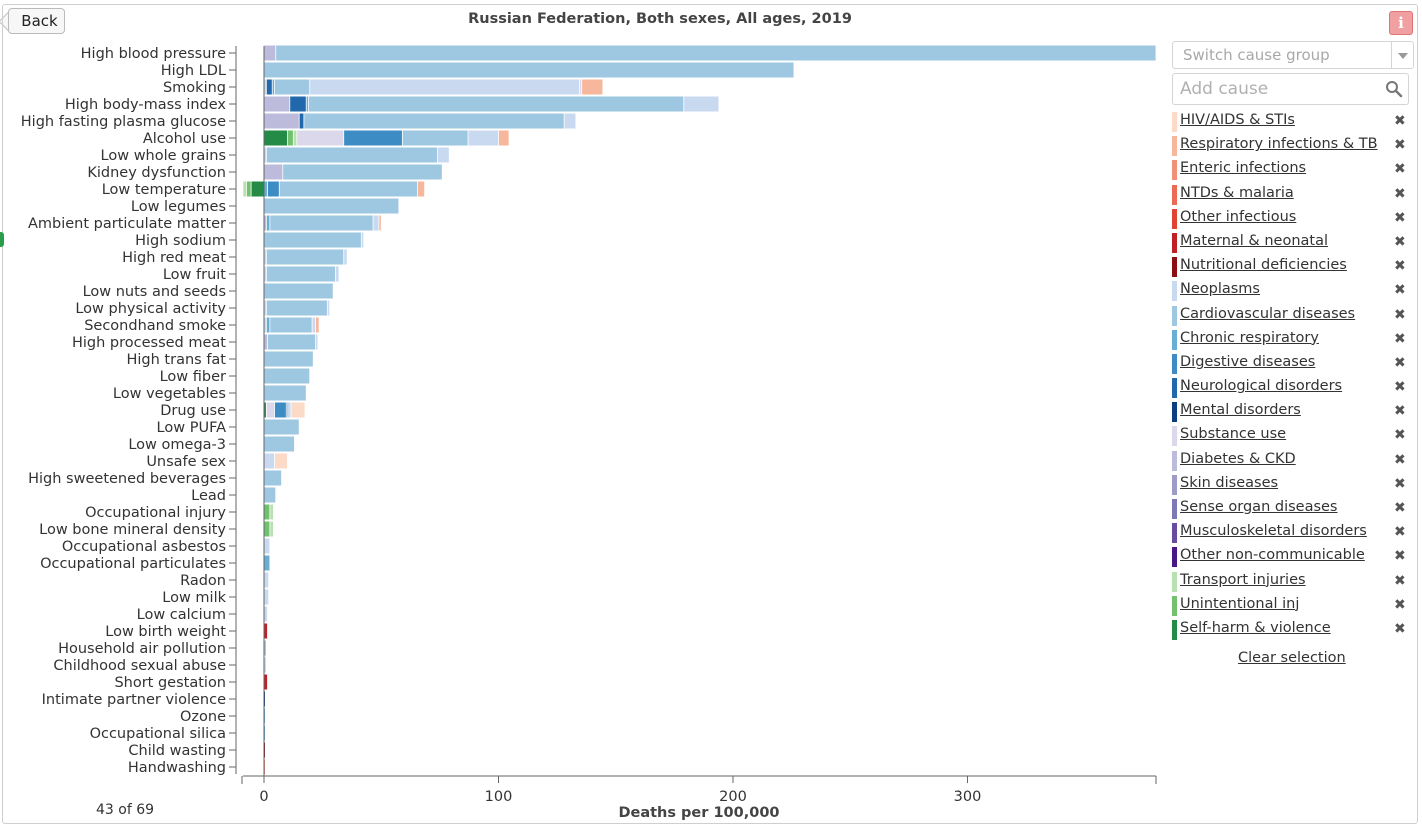  I want to click on cause-label: Neurological disorders, so click(1261, 386).